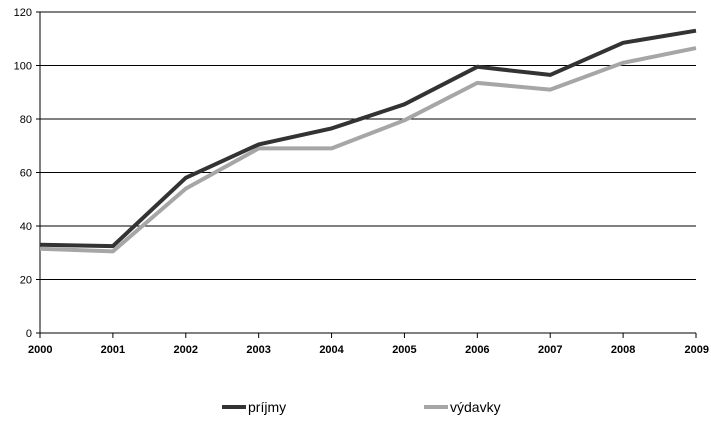  Describe the element at coordinates (40, 350) in the screenshot. I see `x-tick-label: 2000` at that location.